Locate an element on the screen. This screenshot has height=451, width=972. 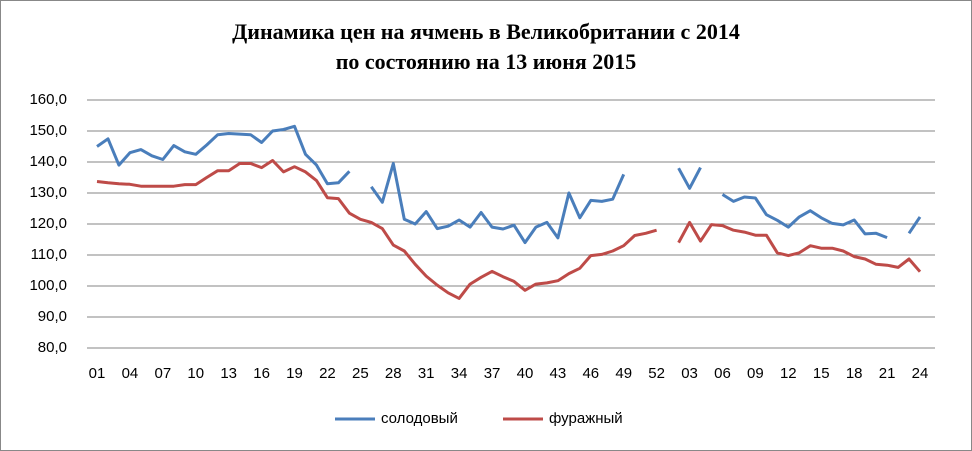
x-tick-label: 01 is located at coordinates (97, 373).